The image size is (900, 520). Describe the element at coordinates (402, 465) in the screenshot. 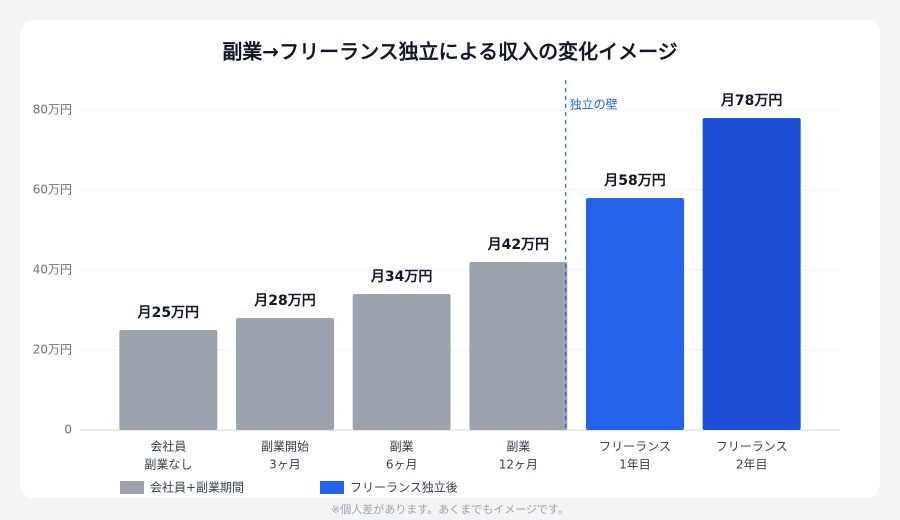

I see `x-tick-label: 6ヶ月` at that location.